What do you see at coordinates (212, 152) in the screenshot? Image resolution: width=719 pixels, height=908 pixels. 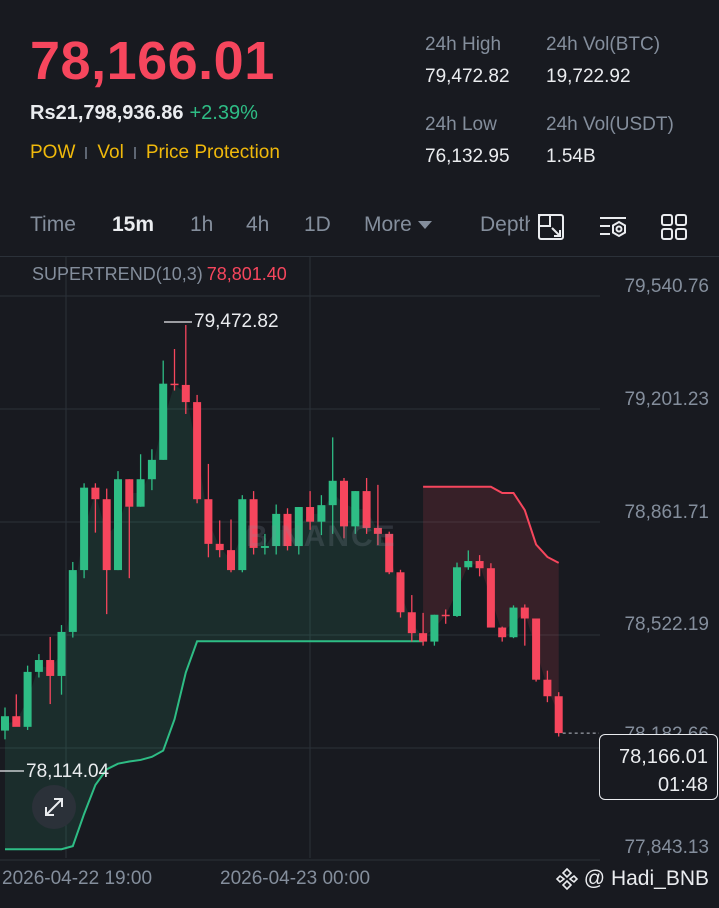 I see `tag-price-protection: Price Protection` at bounding box center [212, 152].